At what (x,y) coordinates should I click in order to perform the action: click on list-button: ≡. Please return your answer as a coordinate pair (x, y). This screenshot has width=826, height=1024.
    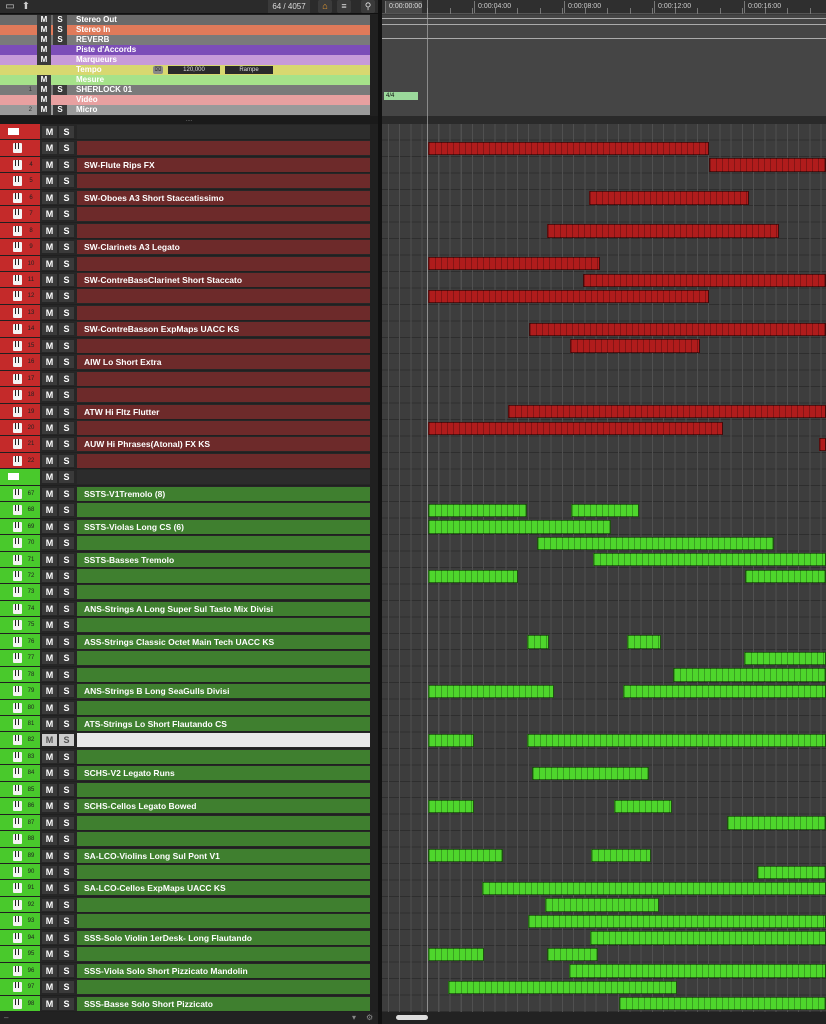
    Looking at the image, I should click on (344, 6).